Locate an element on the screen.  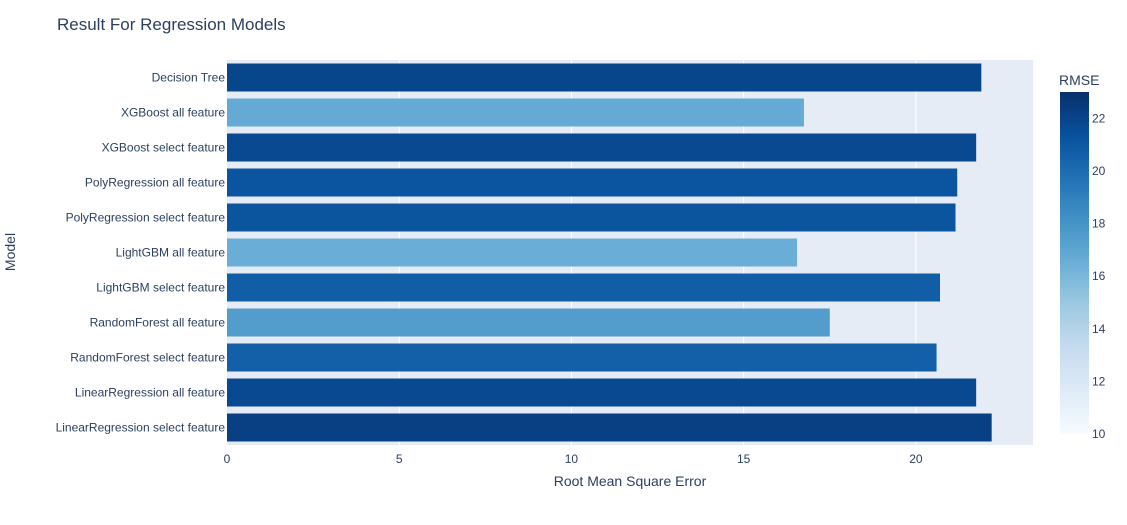
y-tick-label: RandomForest select feature is located at coordinates (147, 358).